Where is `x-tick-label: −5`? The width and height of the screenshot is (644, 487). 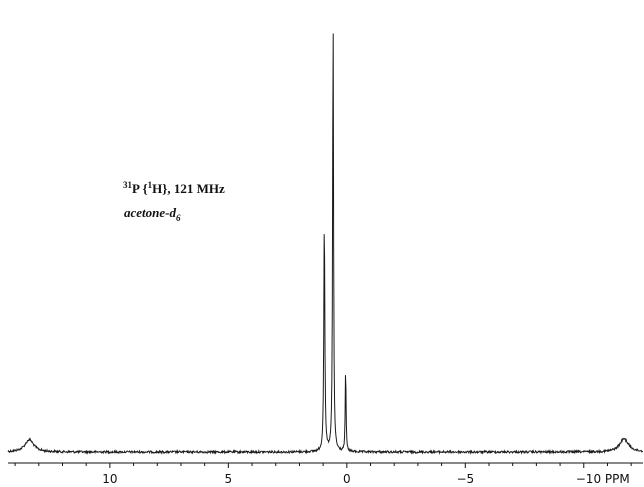
x-tick-label: −5 is located at coordinates (465, 479).